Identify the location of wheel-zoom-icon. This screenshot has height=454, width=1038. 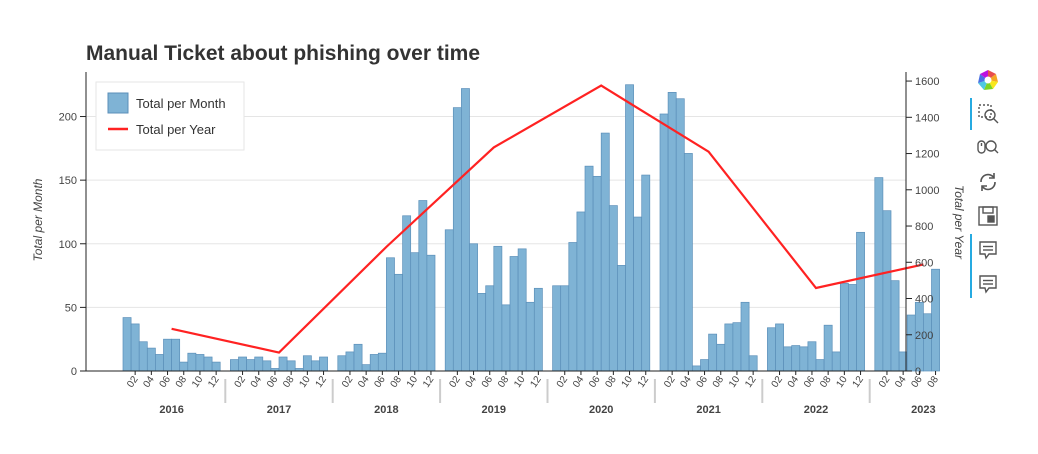
(988, 148).